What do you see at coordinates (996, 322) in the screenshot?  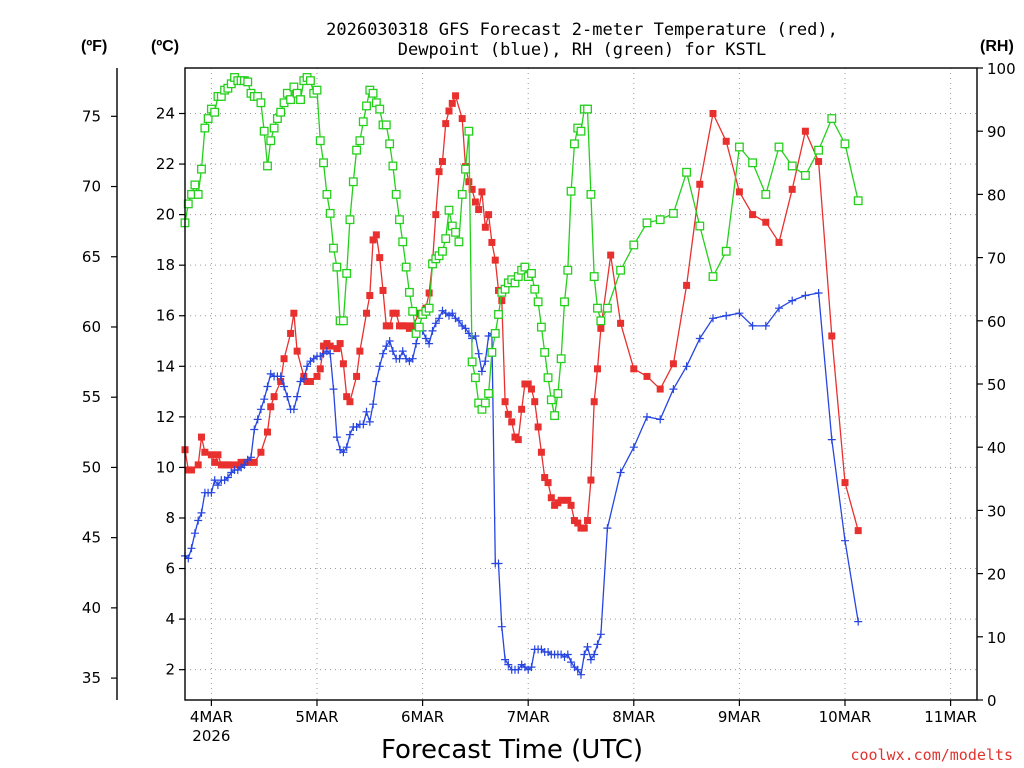 I see `rh-tick-label: 60` at bounding box center [996, 322].